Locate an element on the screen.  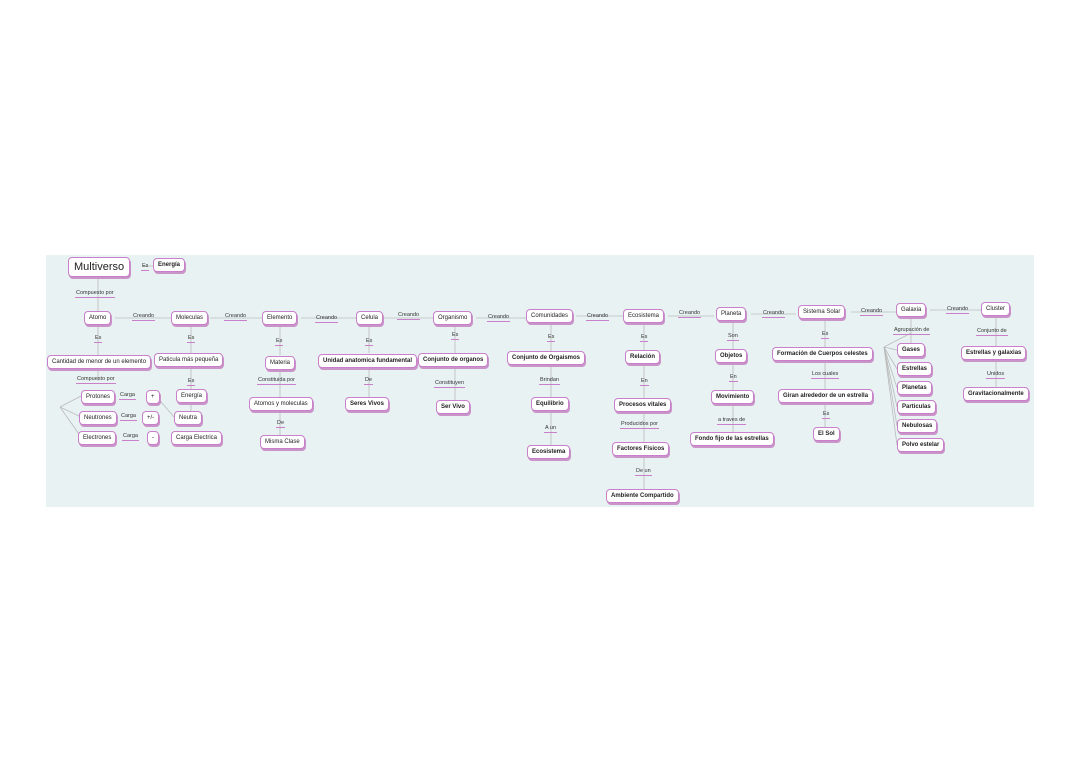
node-equilibrio: Equilibrio is located at coordinates (550, 404).